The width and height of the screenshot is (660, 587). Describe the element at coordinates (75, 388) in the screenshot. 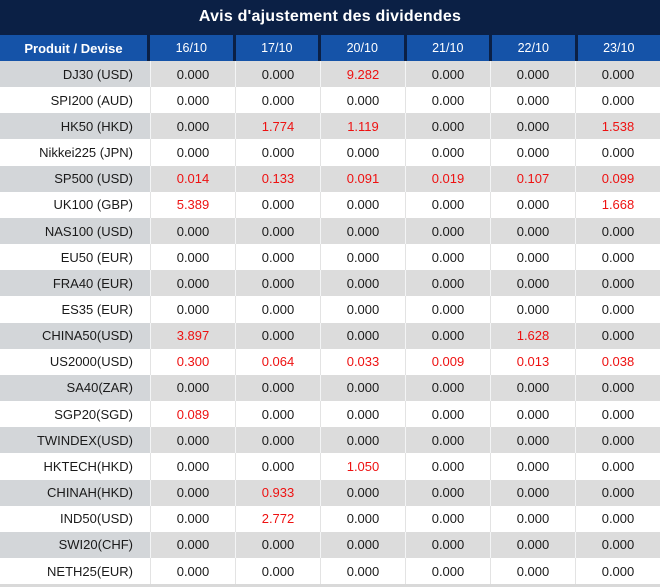

I see `product-label: SA40(ZAR)` at that location.